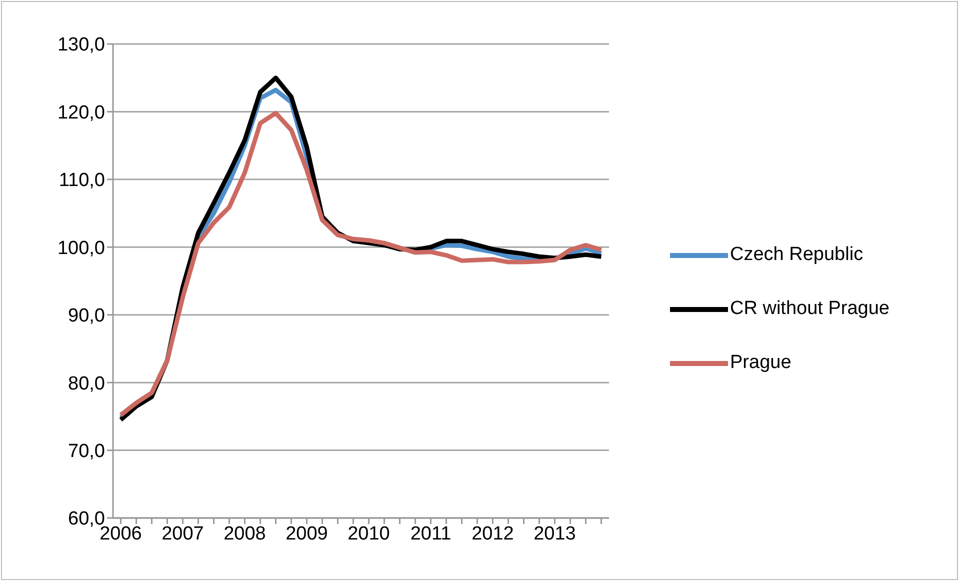 This screenshot has width=959, height=581. I want to click on y-tick-label: 70,0, so click(86, 451).